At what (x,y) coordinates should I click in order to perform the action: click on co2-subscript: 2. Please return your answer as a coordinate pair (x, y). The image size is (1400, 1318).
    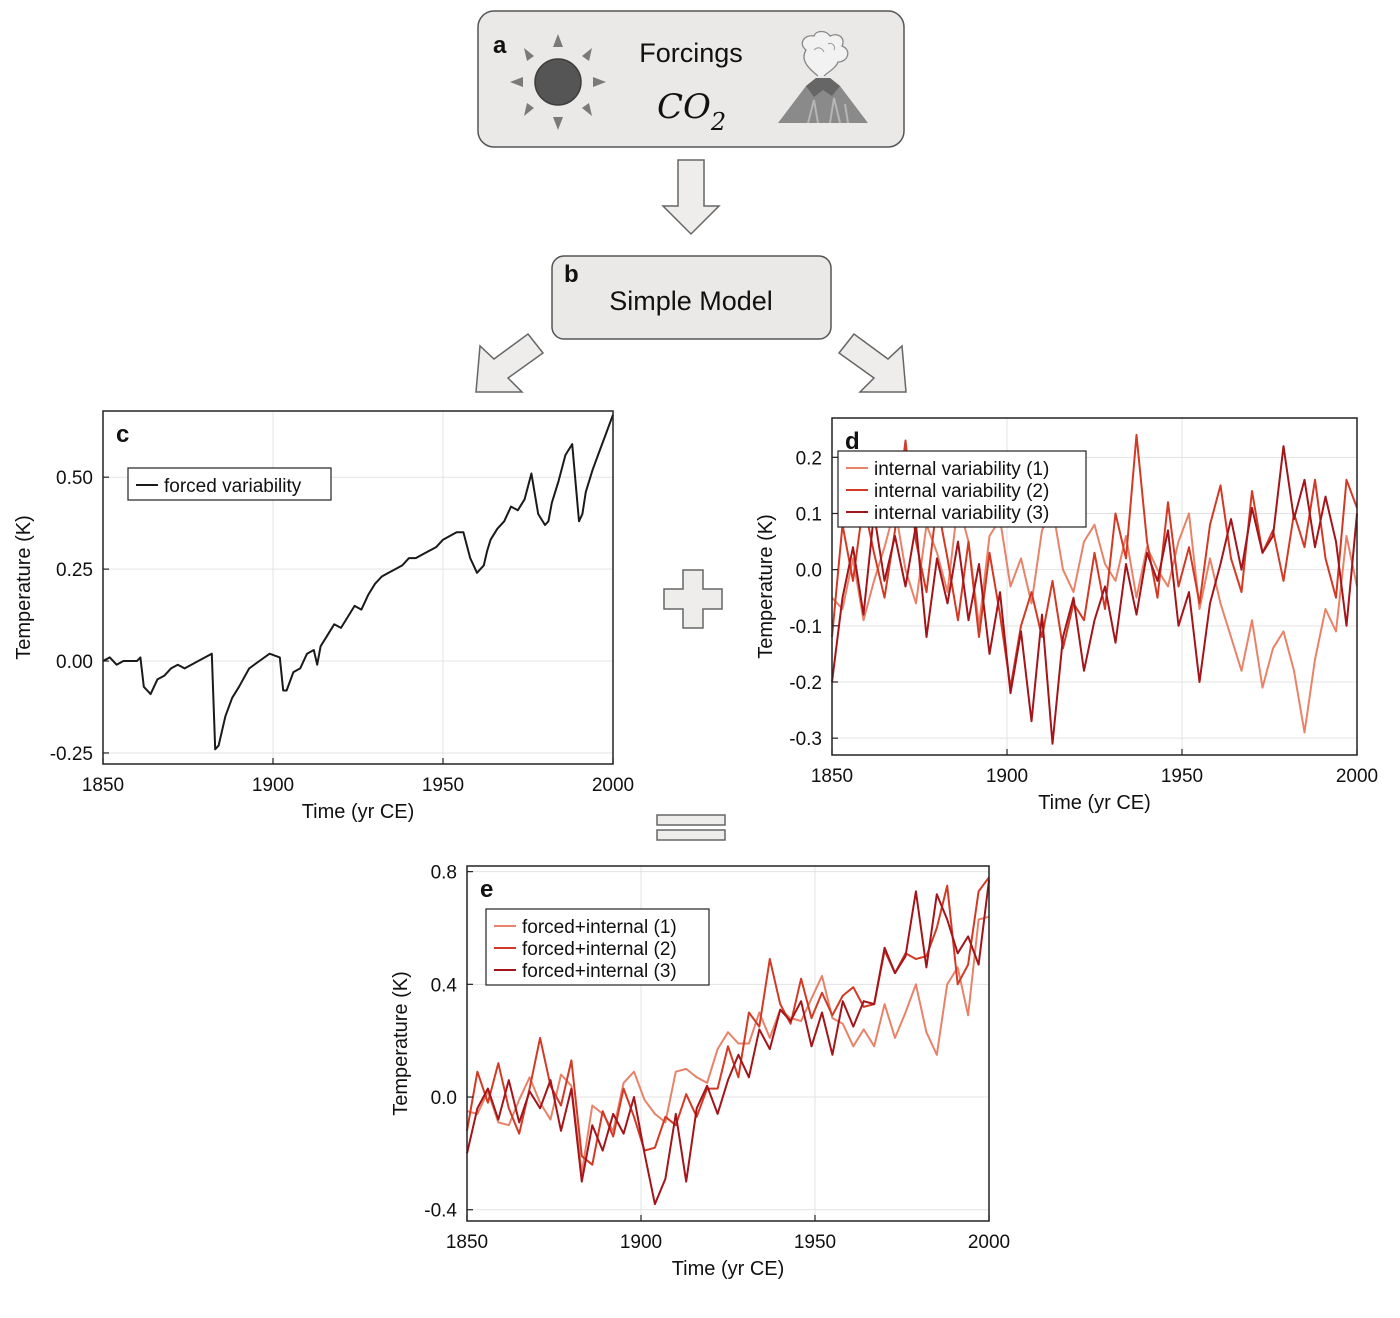
    Looking at the image, I should click on (718, 122).